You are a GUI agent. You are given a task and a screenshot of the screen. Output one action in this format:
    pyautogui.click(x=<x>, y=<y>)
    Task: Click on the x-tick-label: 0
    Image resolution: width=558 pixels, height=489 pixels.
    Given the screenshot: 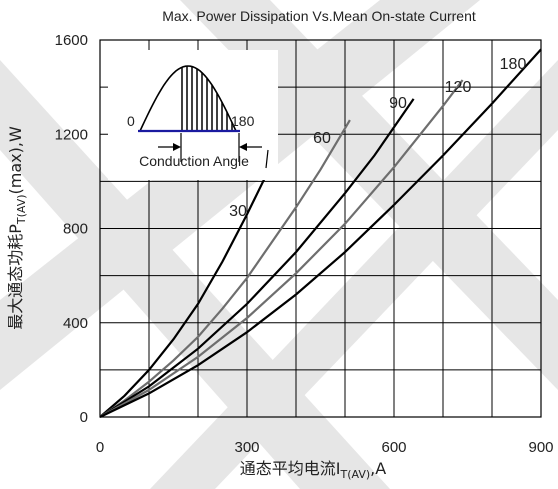 What is the action you would take?
    pyautogui.click(x=100, y=447)
    